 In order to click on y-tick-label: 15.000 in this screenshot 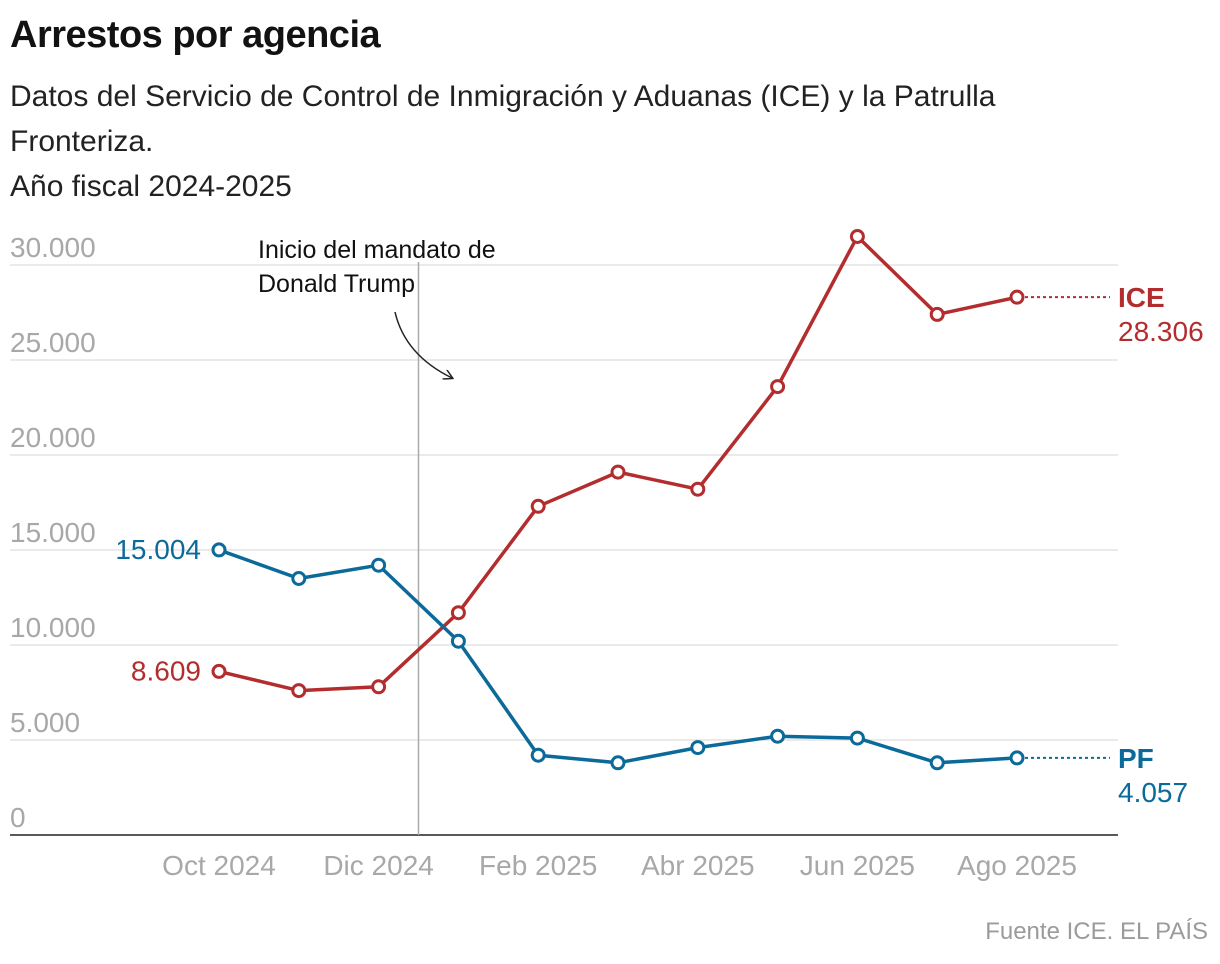, I will do `click(53, 532)`.